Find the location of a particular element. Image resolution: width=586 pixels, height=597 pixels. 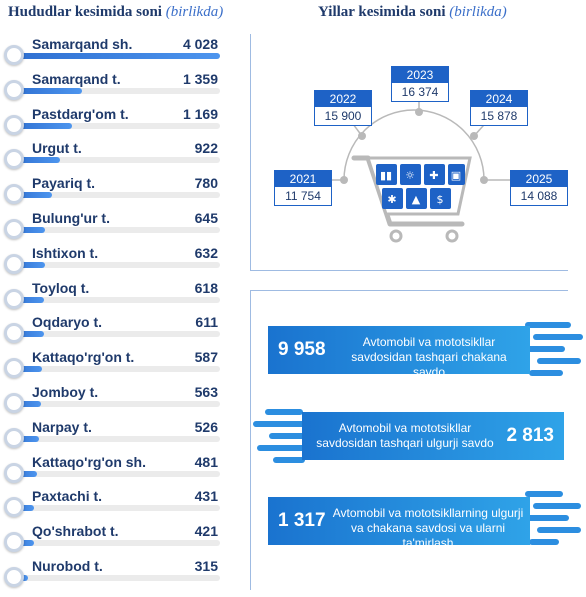

region-row: Samarqand t. 1 359 is located at coordinates (113, 84).